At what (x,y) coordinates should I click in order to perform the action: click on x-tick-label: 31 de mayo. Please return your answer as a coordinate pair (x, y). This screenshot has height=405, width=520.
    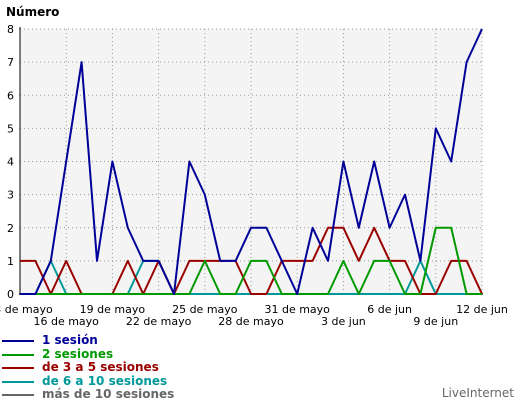
    Looking at the image, I should click on (297, 309).